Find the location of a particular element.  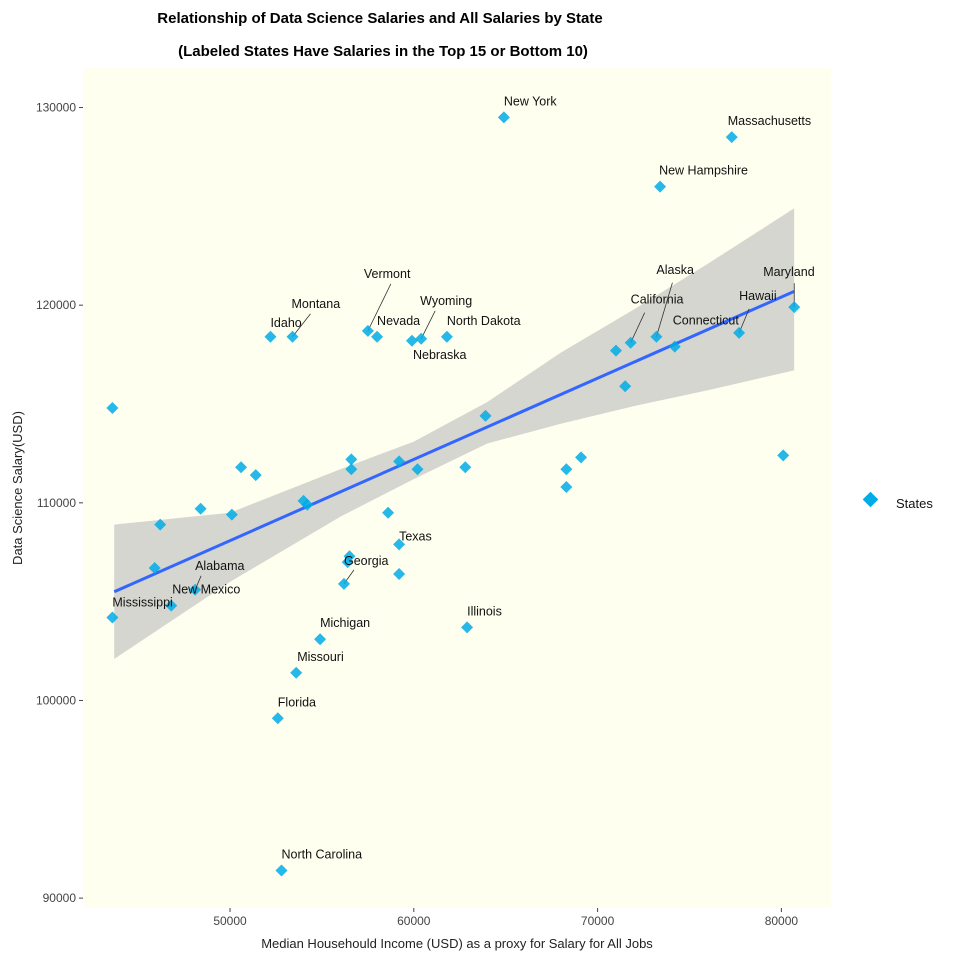

label-alabama: Alabama is located at coordinates (219, 566).